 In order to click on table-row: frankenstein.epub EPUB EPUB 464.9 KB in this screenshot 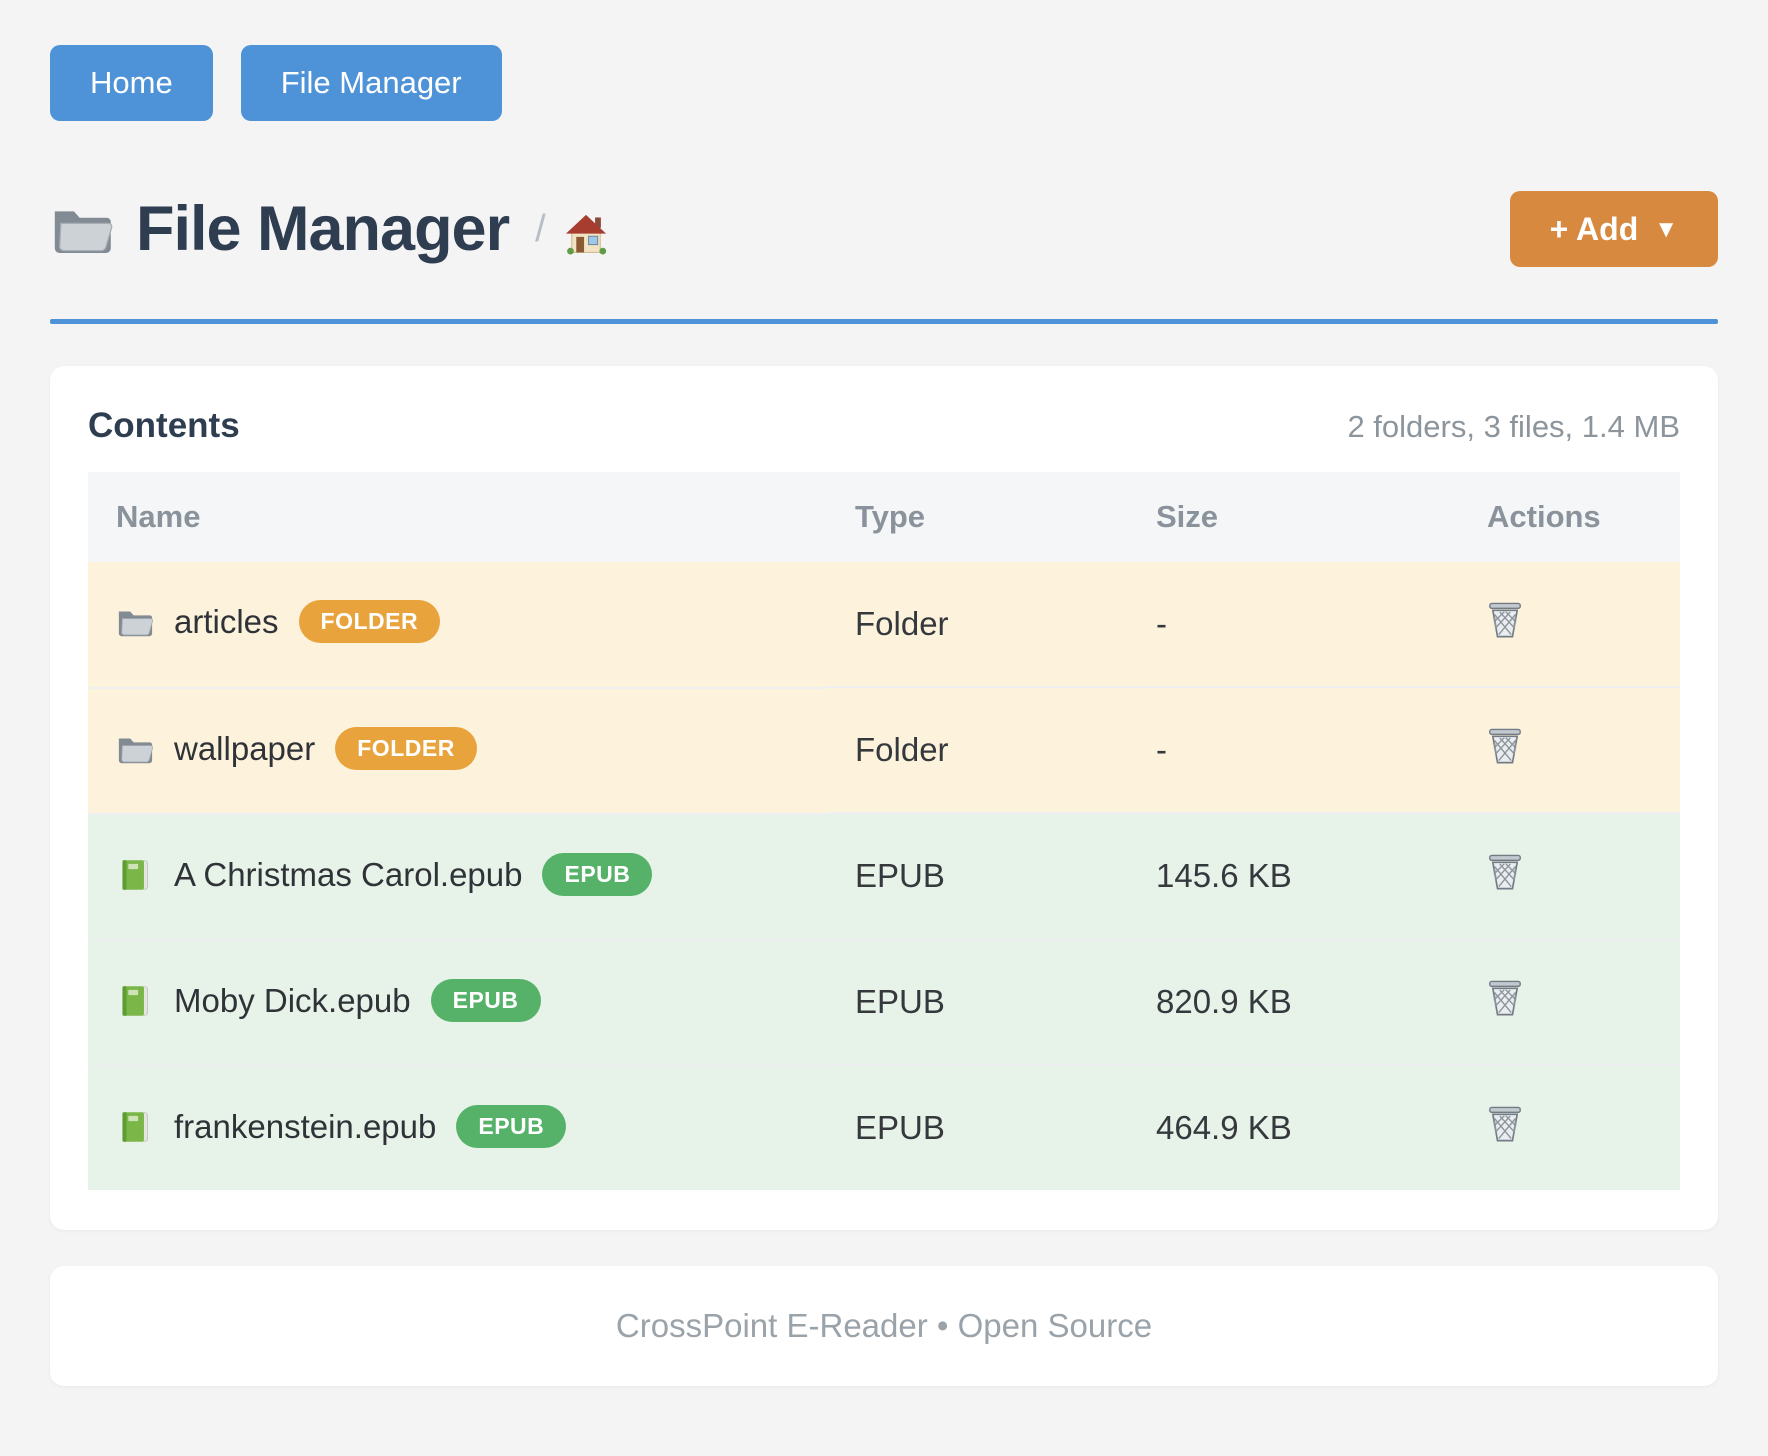, I will do `click(884, 1127)`.